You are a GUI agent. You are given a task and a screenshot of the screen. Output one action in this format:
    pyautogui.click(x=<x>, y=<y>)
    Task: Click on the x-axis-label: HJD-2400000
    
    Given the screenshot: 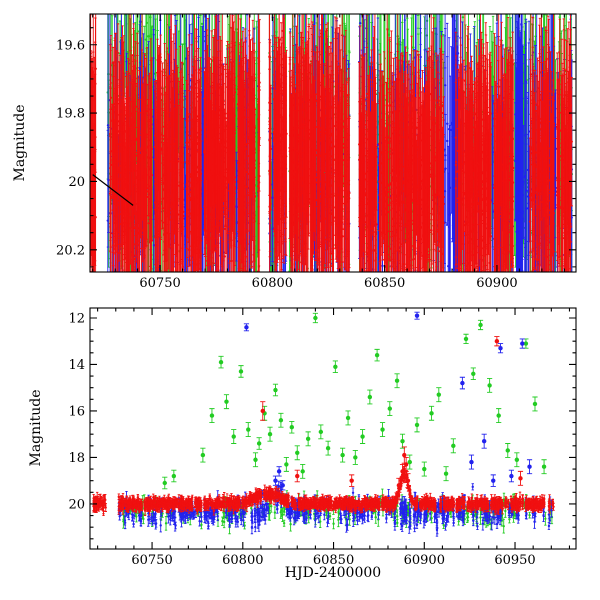 What is the action you would take?
    pyautogui.click(x=333, y=573)
    